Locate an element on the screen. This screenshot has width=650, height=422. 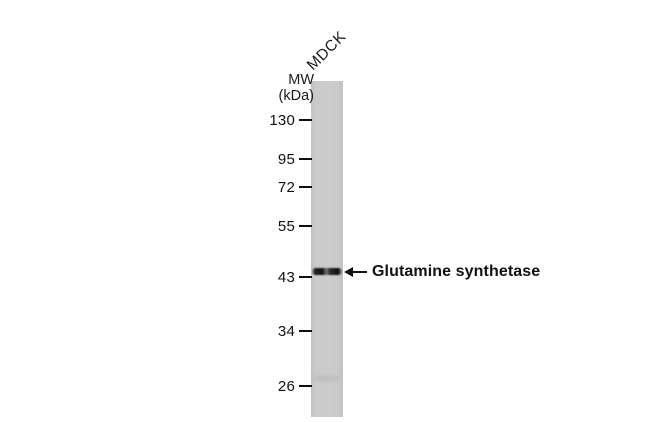
mw-marker-72: 72 is located at coordinates (279, 187).